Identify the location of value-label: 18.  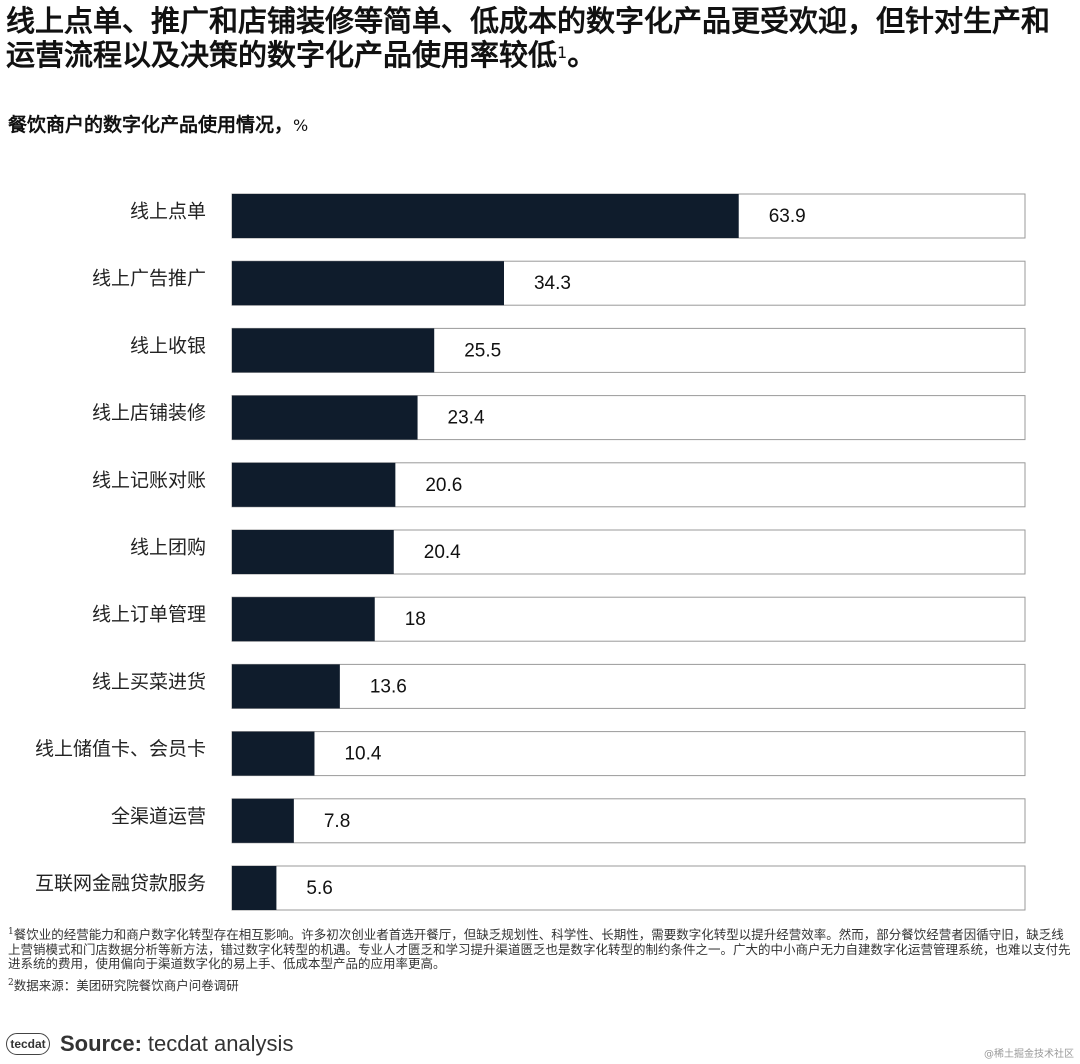
(415, 619).